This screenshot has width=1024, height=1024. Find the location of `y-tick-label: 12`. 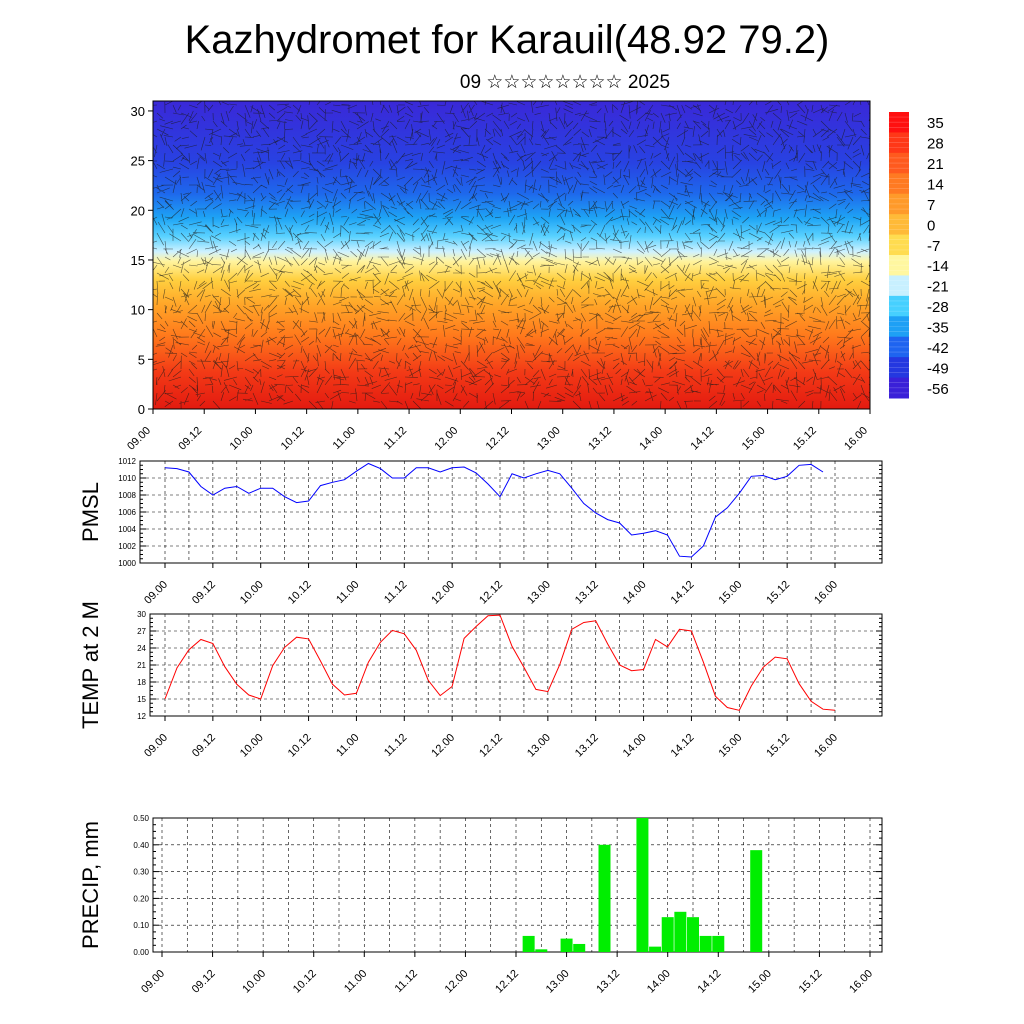

y-tick-label: 12 is located at coordinates (141, 716).